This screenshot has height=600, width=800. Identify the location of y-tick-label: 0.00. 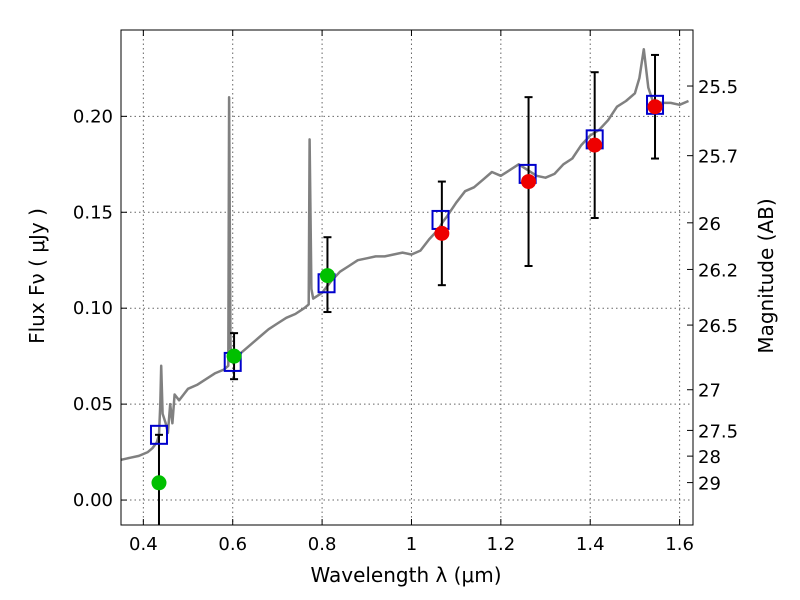
(93, 500).